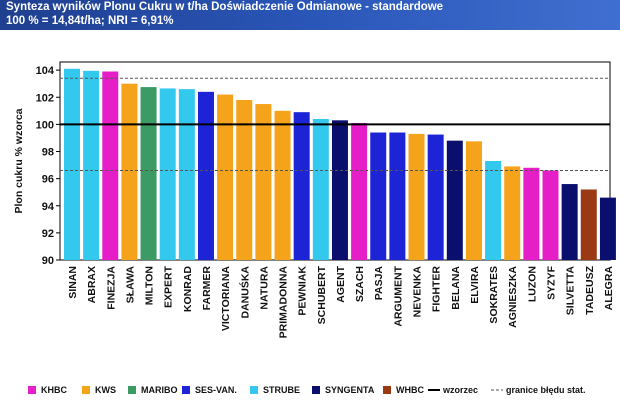 The image size is (620, 413). What do you see at coordinates (494, 295) in the screenshot?
I see `category-label: SOKRATES` at bounding box center [494, 295].